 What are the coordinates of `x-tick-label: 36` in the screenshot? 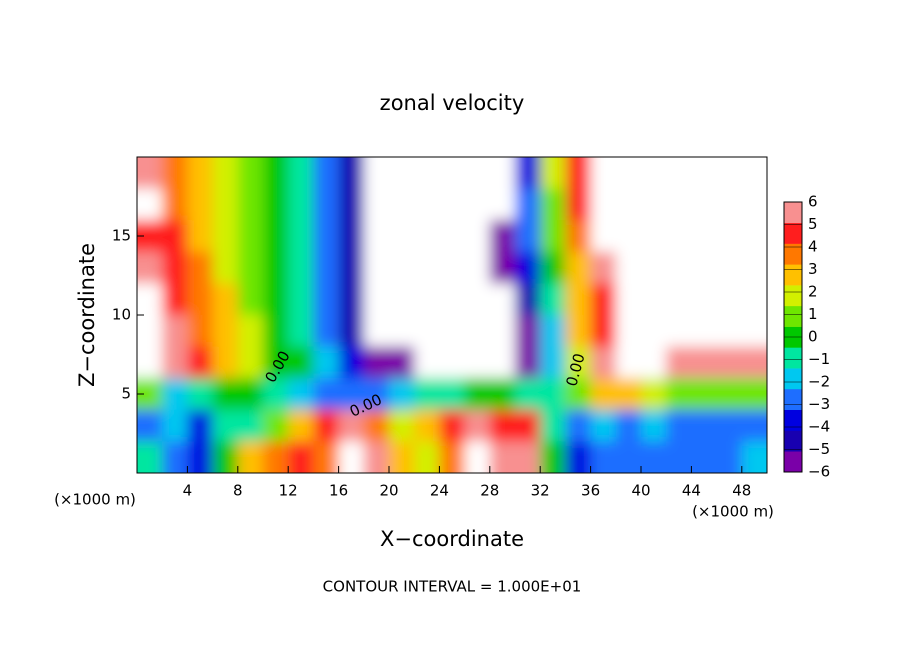 It's located at (590, 491).